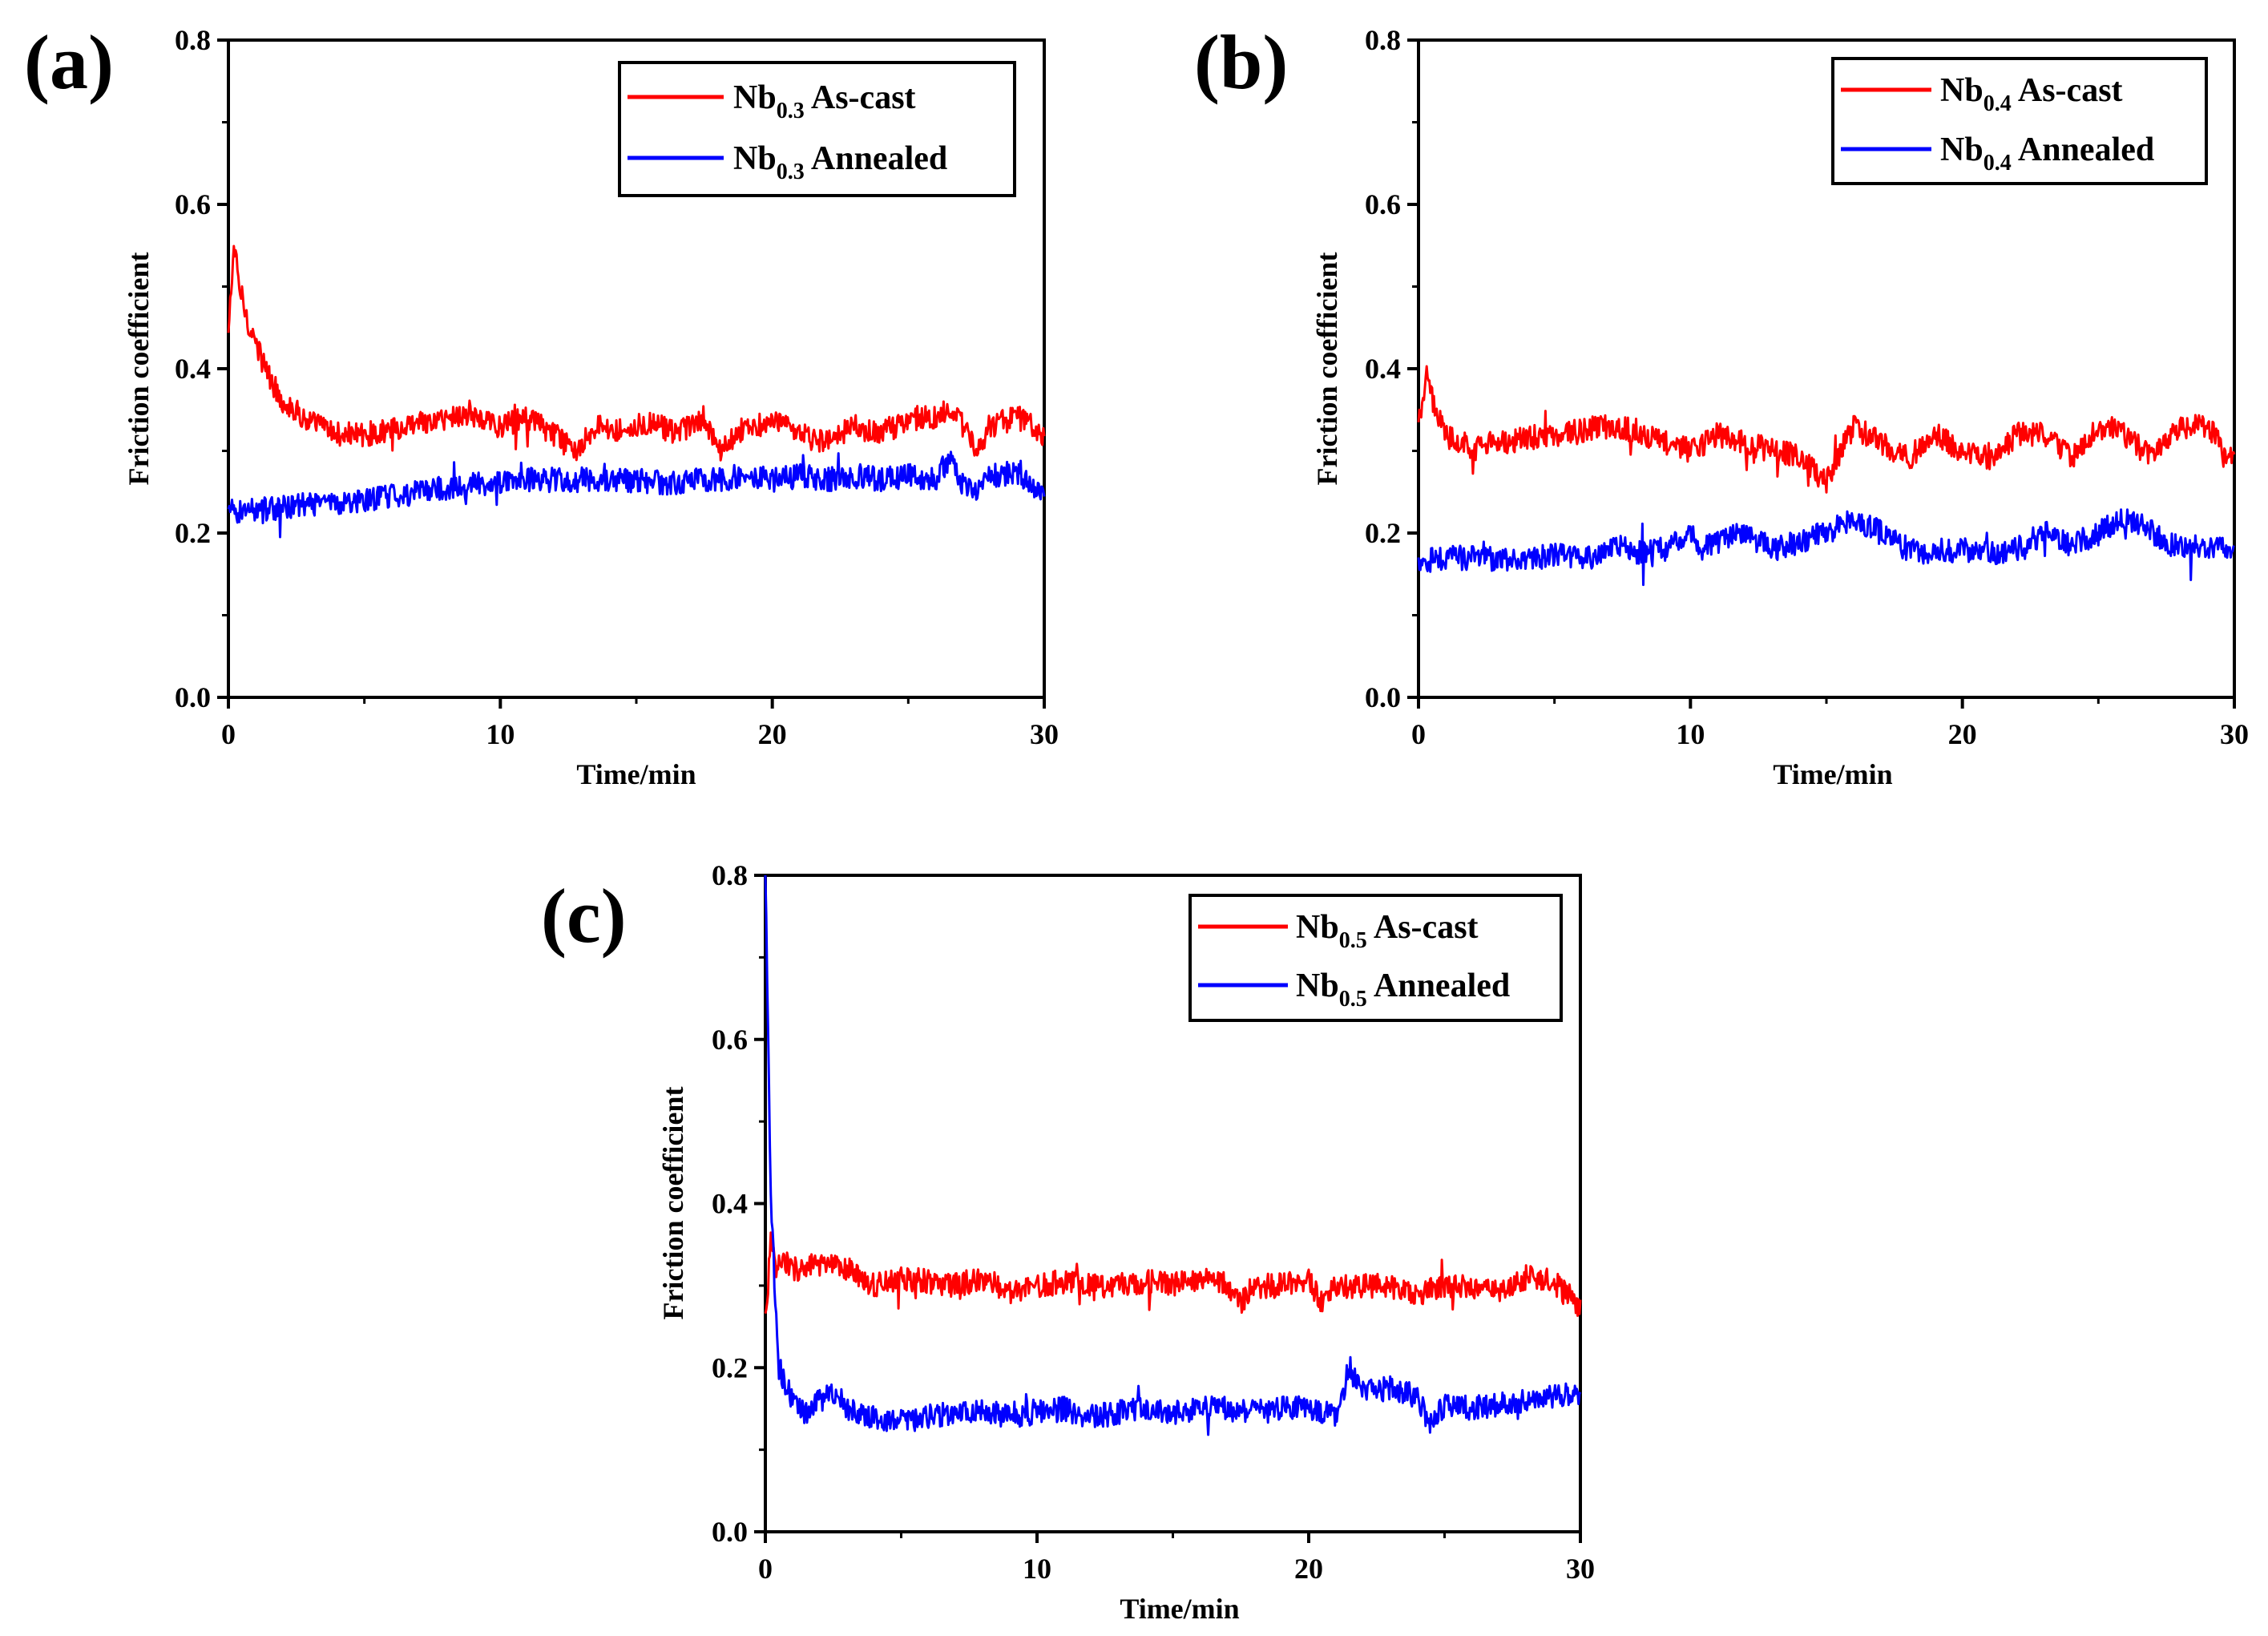 The width and height of the screenshot is (2268, 1636). What do you see at coordinates (1044, 734) in the screenshot?
I see `x-tick-label-a-3: 30` at bounding box center [1044, 734].